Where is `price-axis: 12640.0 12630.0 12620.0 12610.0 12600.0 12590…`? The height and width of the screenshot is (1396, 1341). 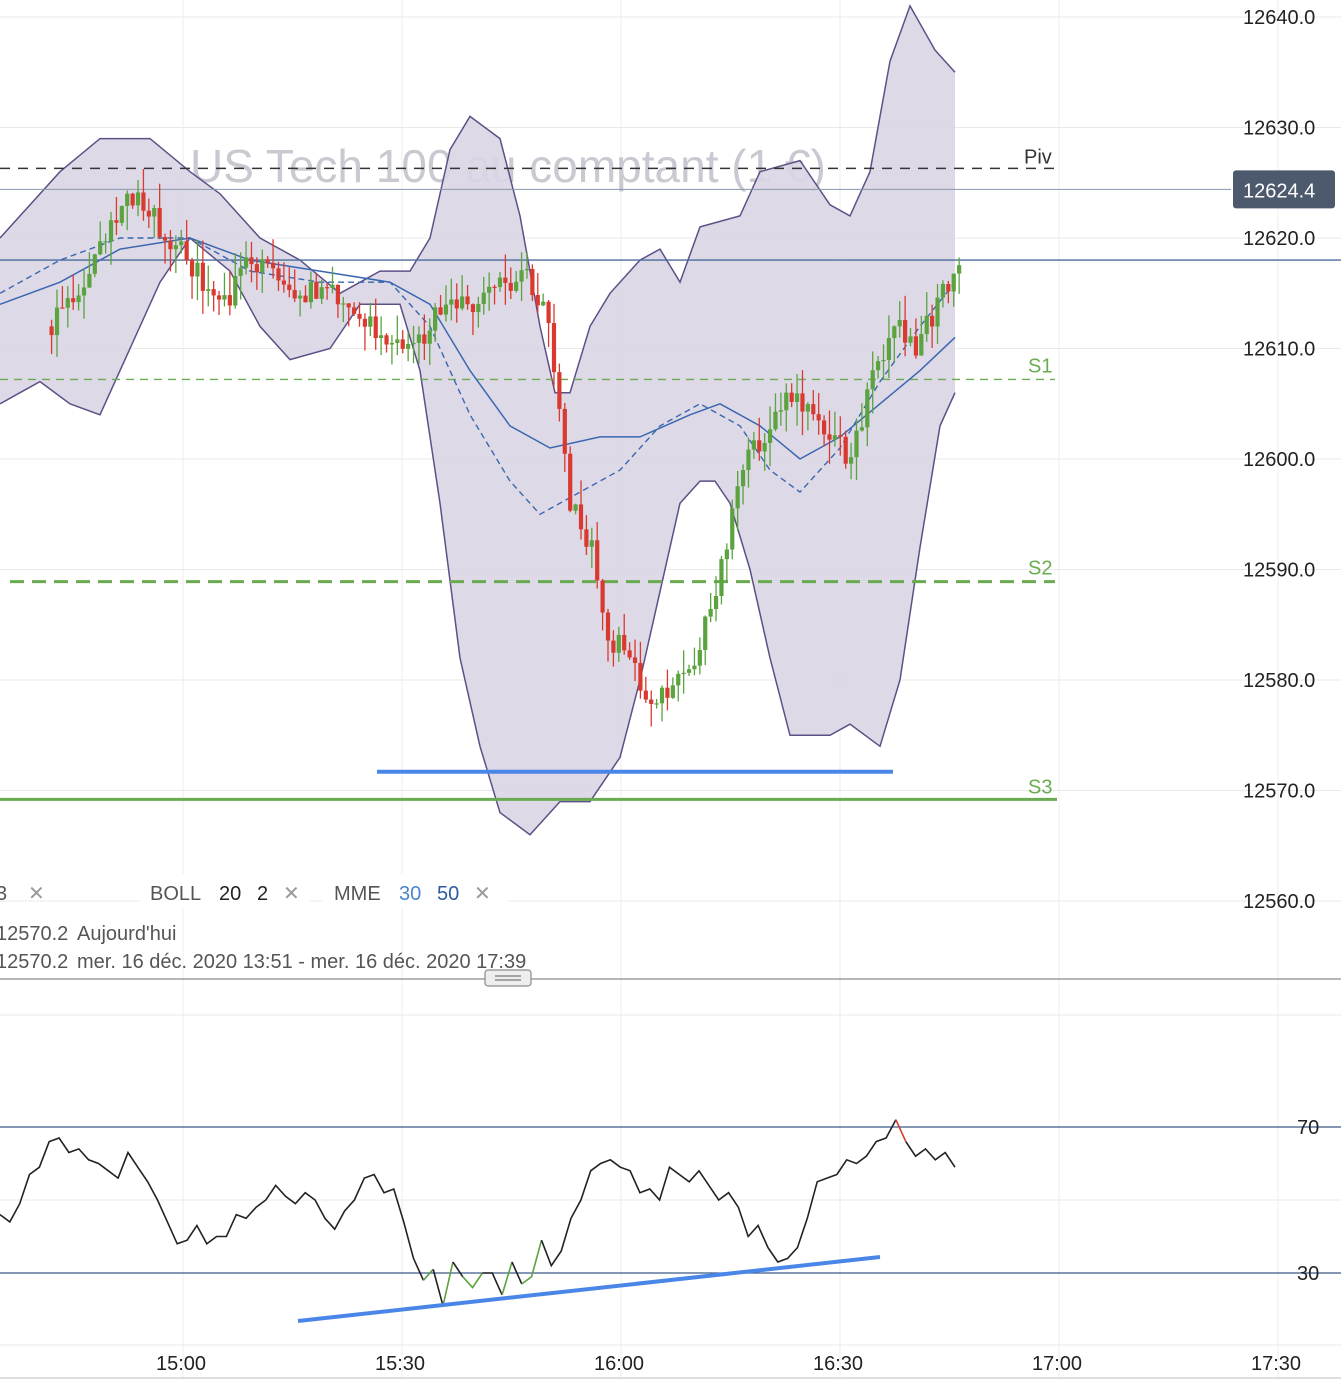
price-axis: 12640.0 12630.0 12620.0 12610.0 12600.0 12590… is located at coordinates (1284, 460).